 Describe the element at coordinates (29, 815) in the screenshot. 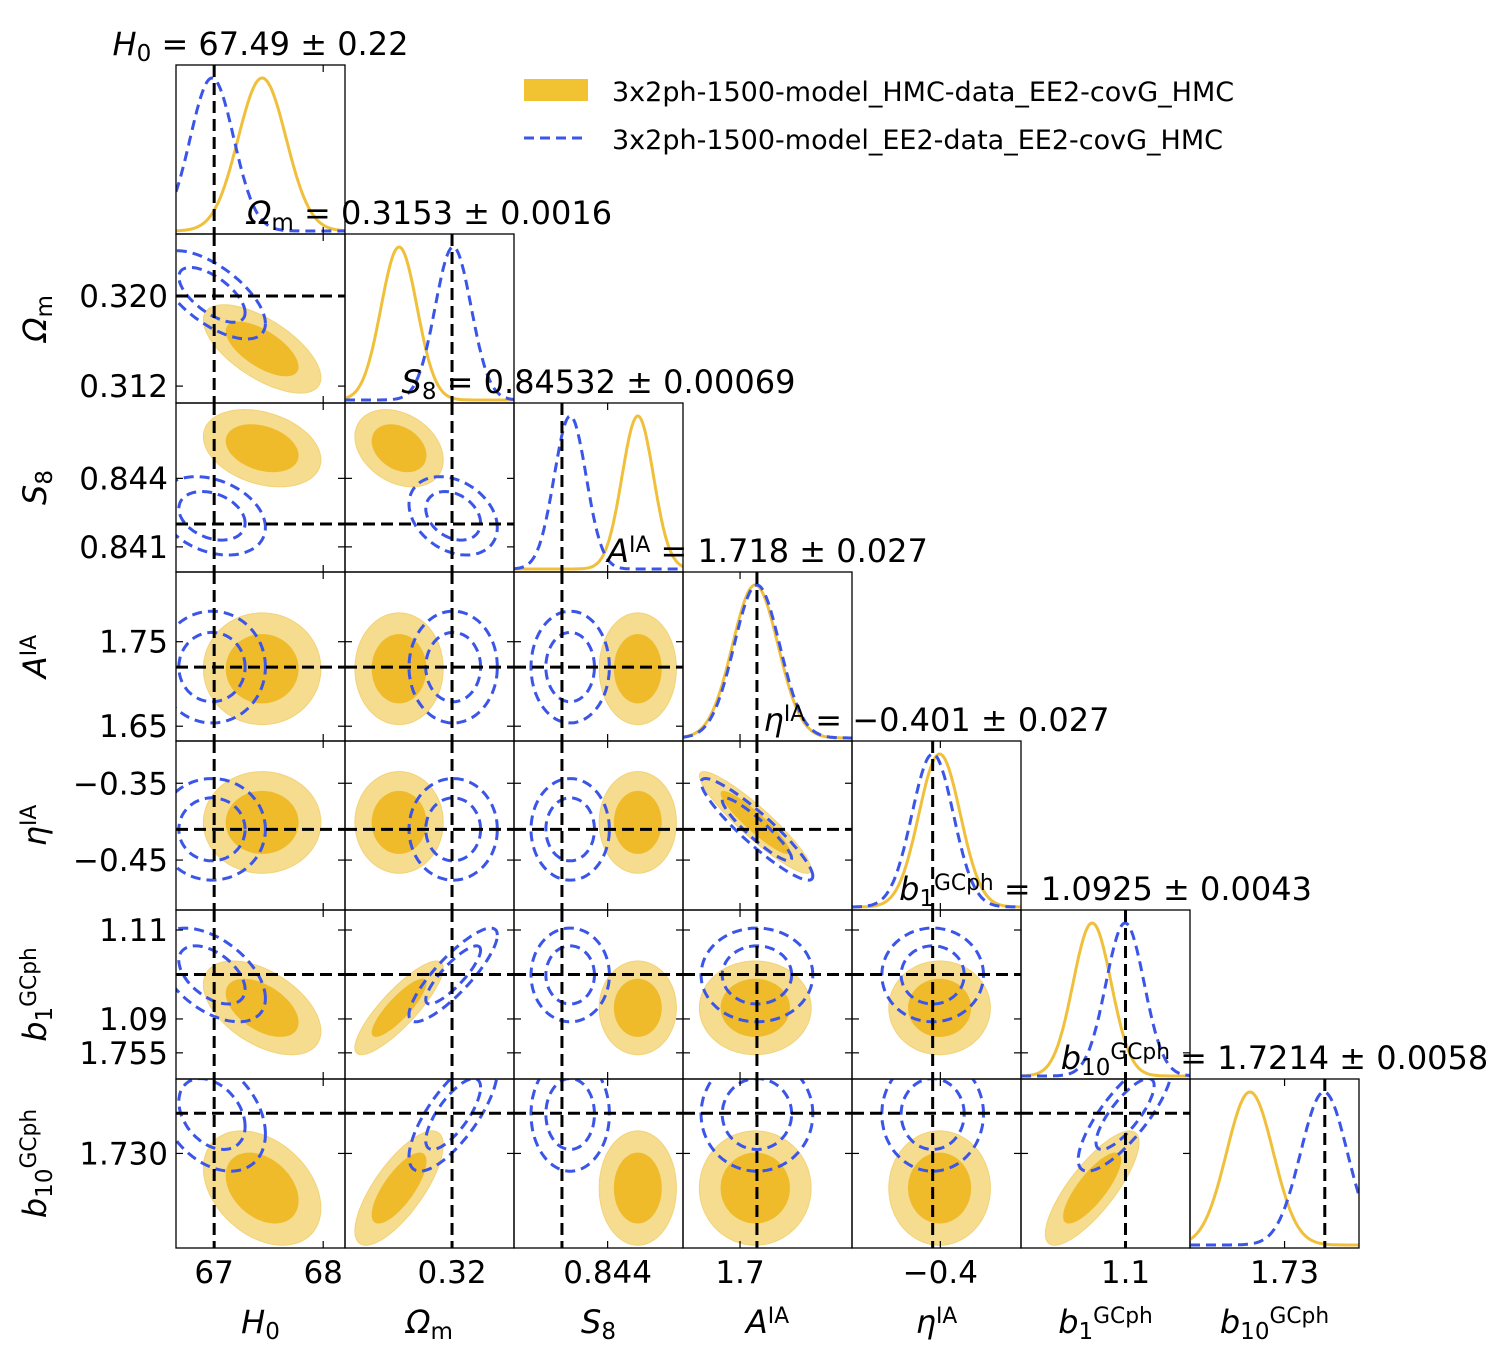

I see `y-axis-label-eta-sup: IA` at that location.